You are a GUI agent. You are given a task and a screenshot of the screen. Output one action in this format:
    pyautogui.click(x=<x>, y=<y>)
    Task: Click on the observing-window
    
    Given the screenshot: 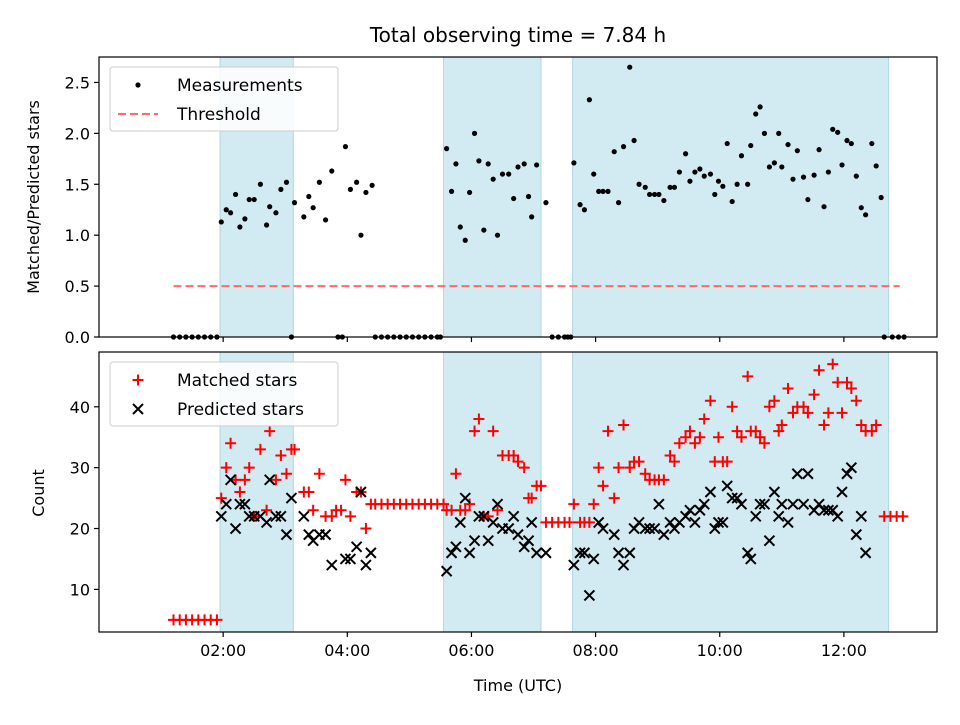 What is the action you would take?
    pyautogui.click(x=731, y=492)
    